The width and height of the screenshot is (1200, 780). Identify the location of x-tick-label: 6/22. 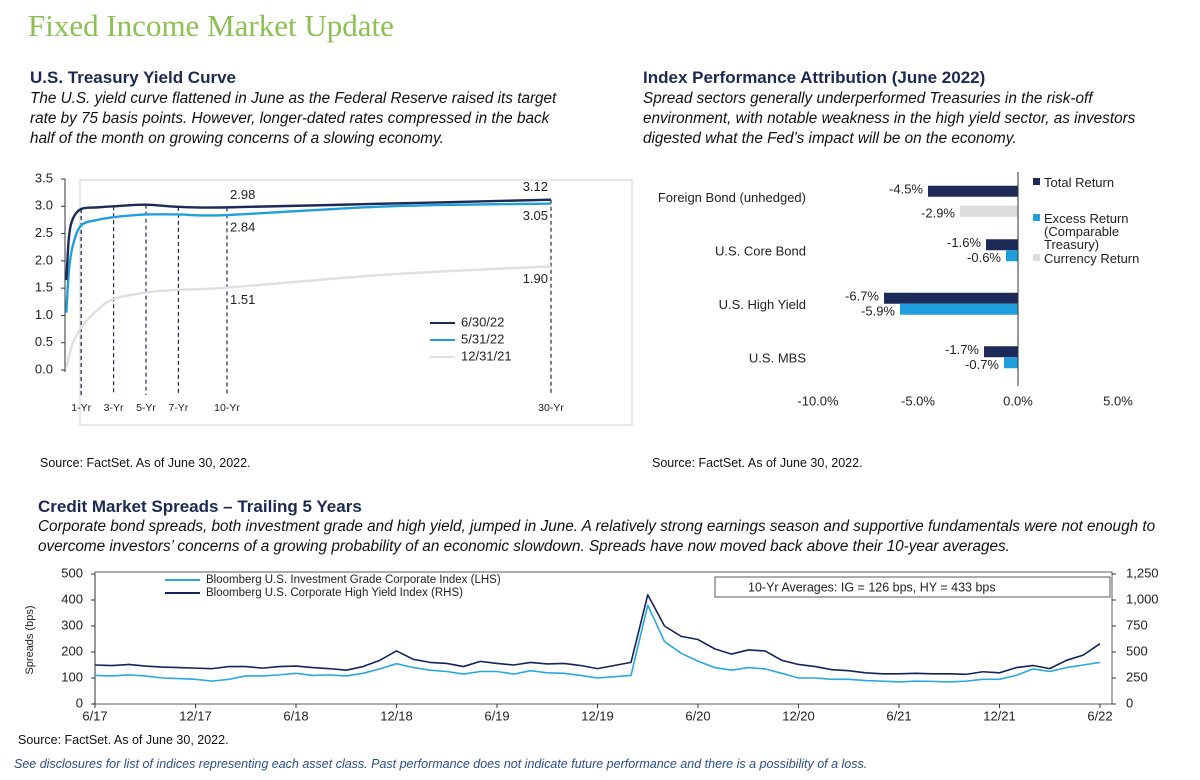
(1099, 715).